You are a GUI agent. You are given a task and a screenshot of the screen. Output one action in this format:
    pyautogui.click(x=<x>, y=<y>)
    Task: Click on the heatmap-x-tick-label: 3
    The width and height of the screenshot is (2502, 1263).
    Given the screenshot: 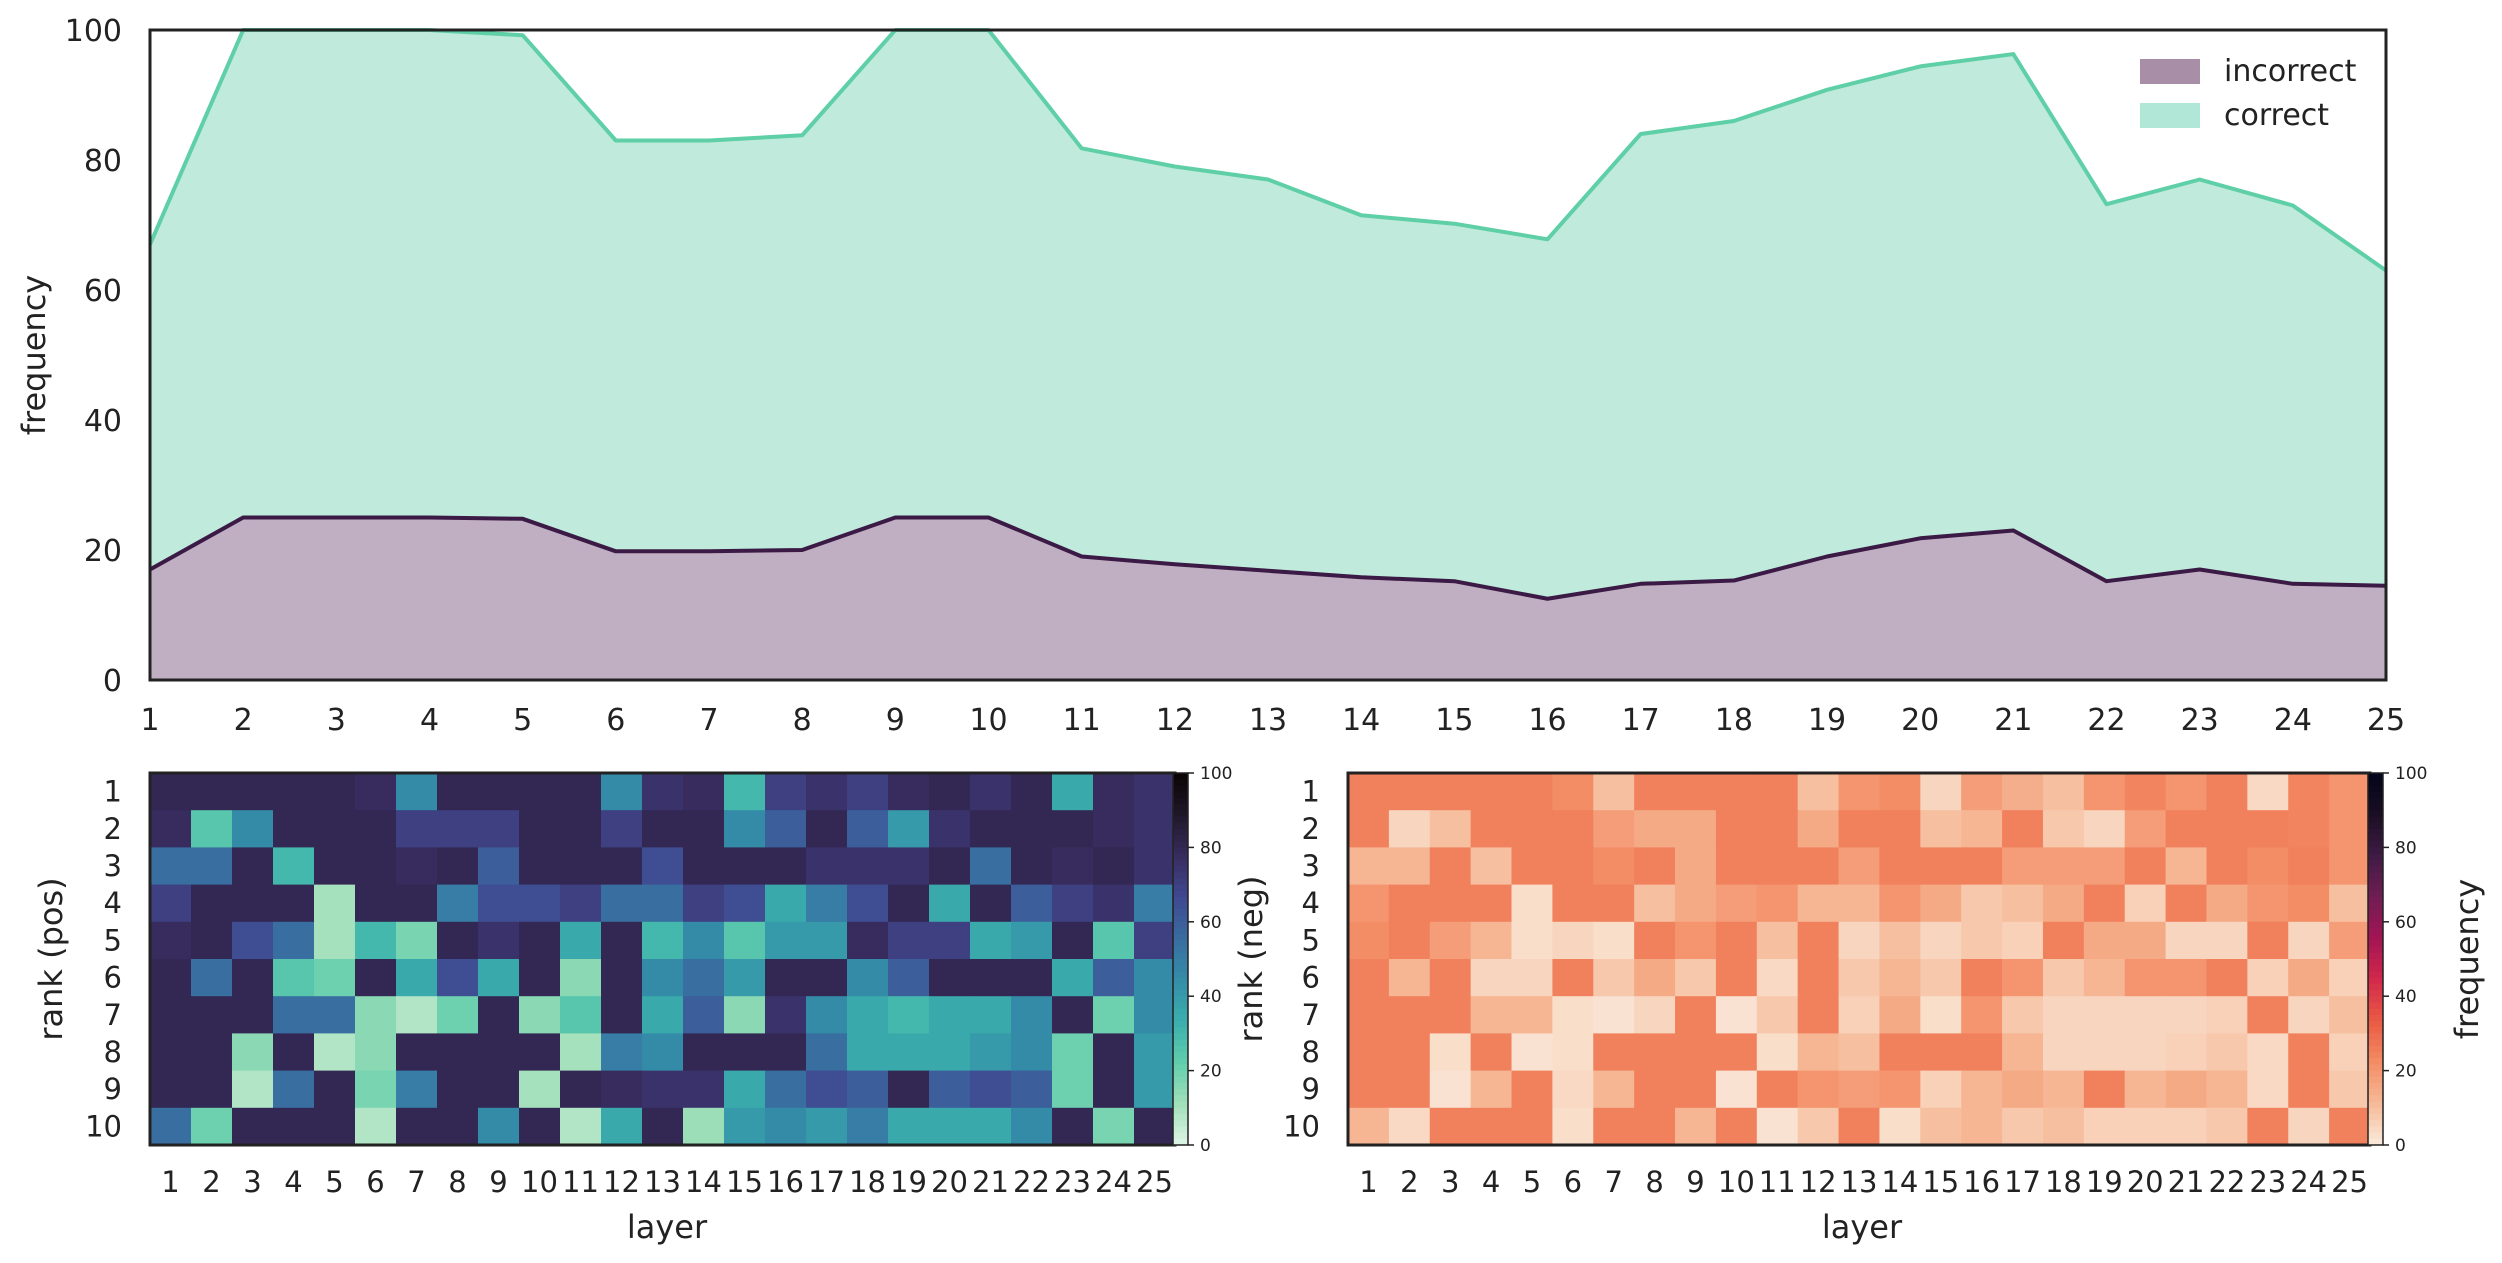 What is the action you would take?
    pyautogui.click(x=252, y=1182)
    